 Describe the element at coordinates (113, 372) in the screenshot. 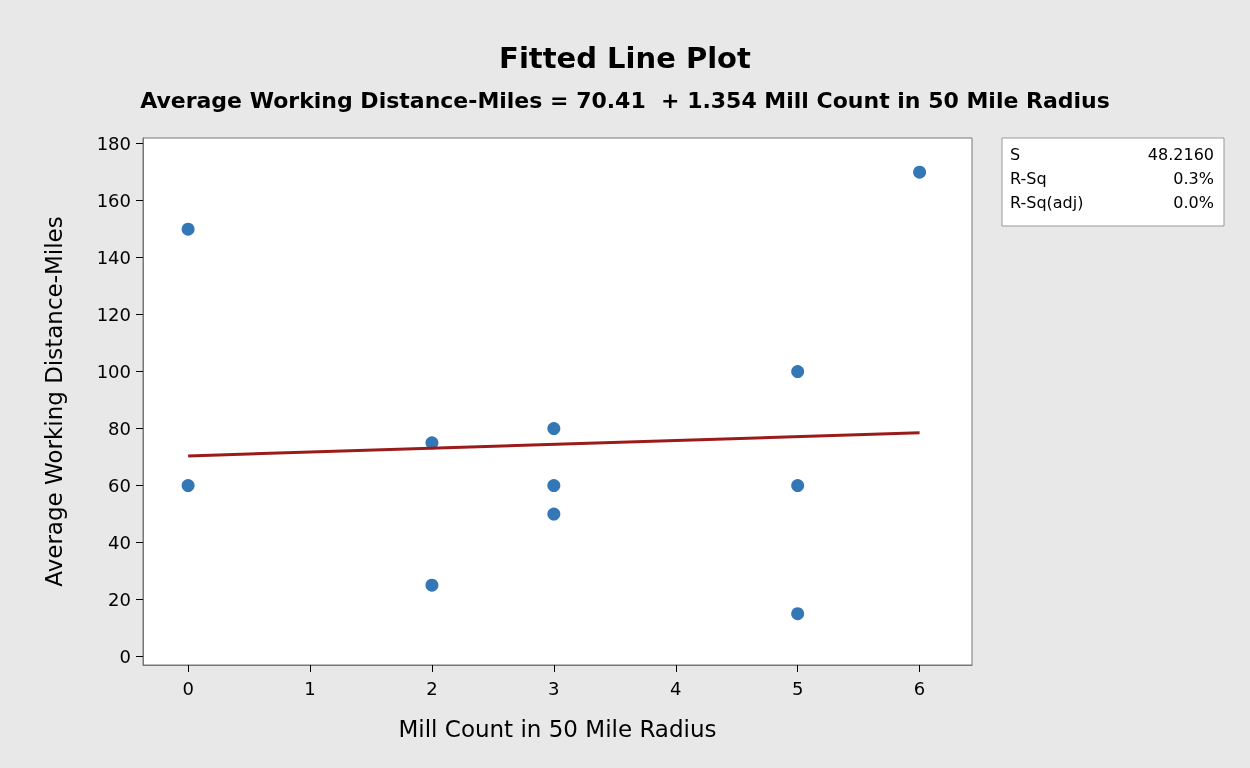

I see `y-tick-label: 100` at that location.